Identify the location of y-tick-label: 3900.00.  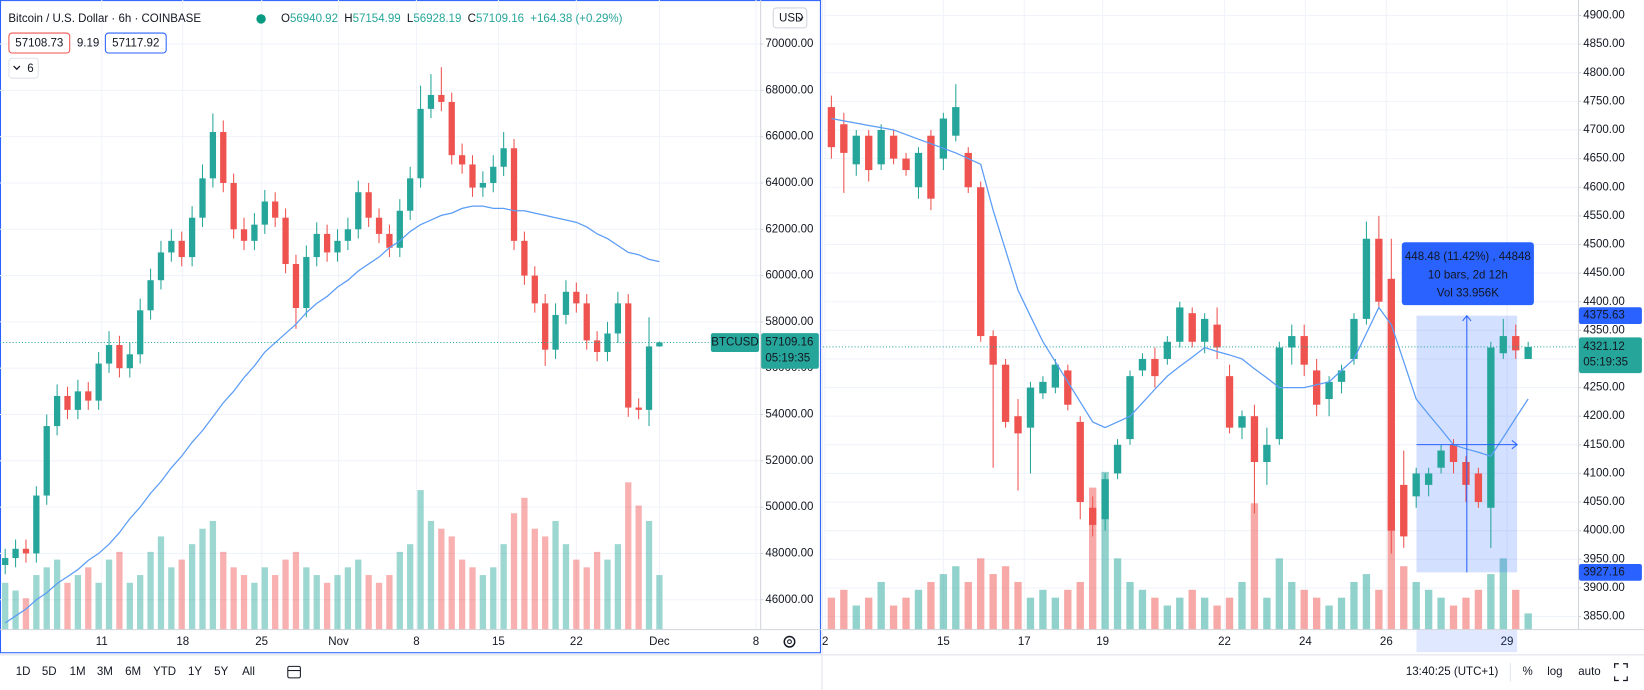
(1604, 588).